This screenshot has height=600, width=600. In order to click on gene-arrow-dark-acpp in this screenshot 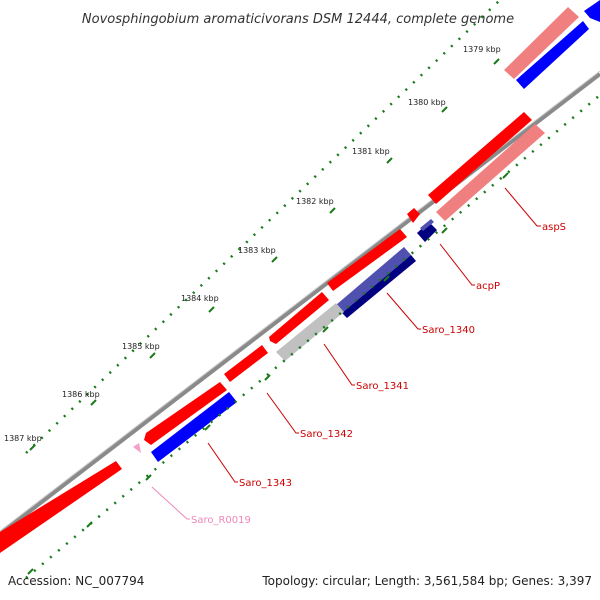, I will do `click(427, 232)`.